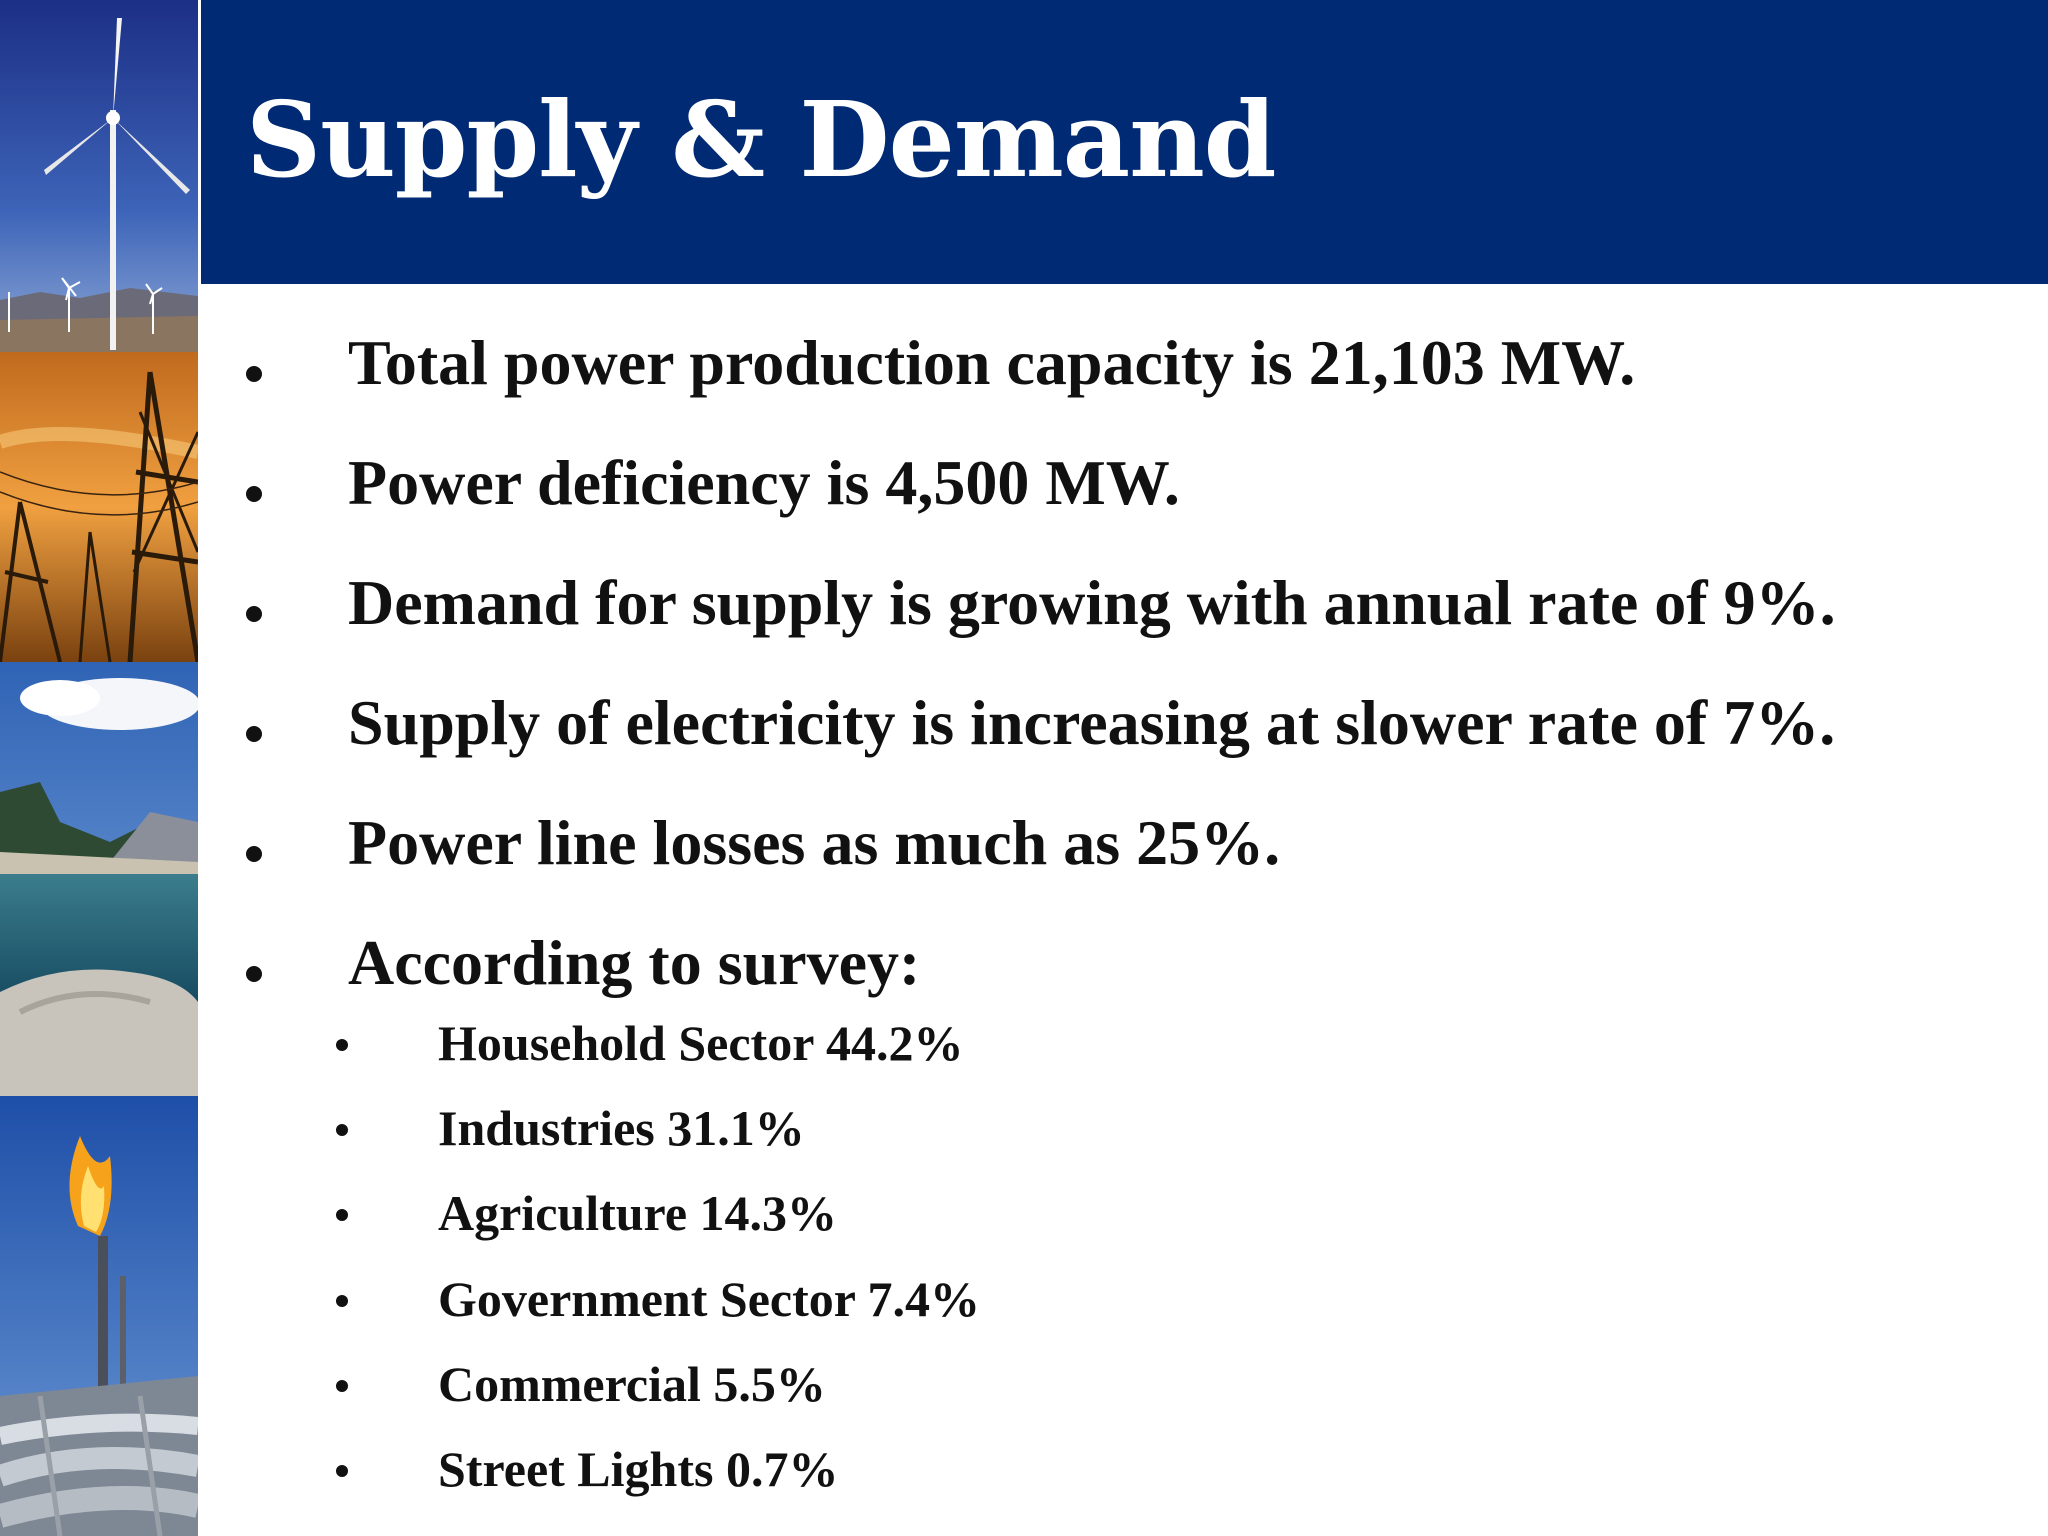 The height and width of the screenshot is (1536, 2048). I want to click on photo-strip, so click(99, 768).